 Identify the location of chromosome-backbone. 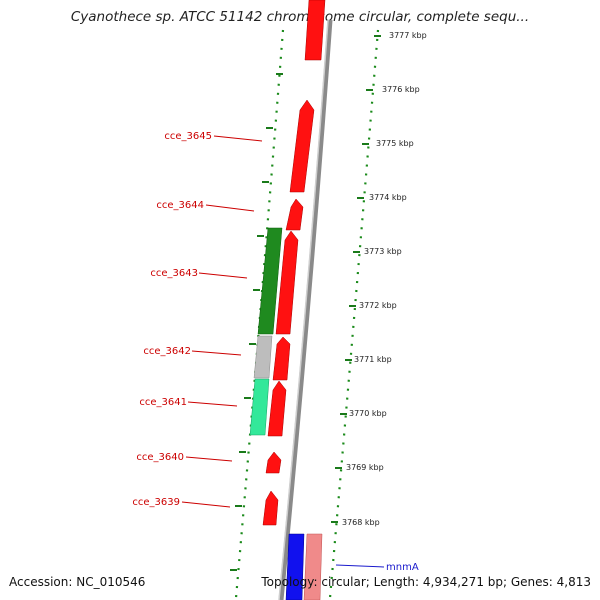
(305, 309).